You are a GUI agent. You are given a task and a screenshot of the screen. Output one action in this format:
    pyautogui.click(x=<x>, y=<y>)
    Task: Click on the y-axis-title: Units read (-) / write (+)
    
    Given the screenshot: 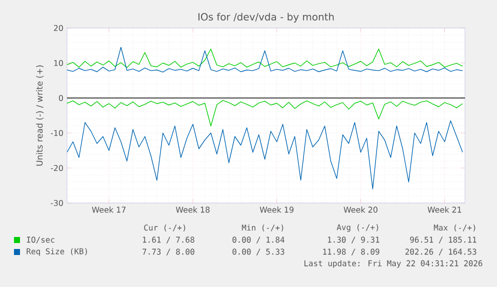 What is the action you would take?
    pyautogui.click(x=40, y=115)
    